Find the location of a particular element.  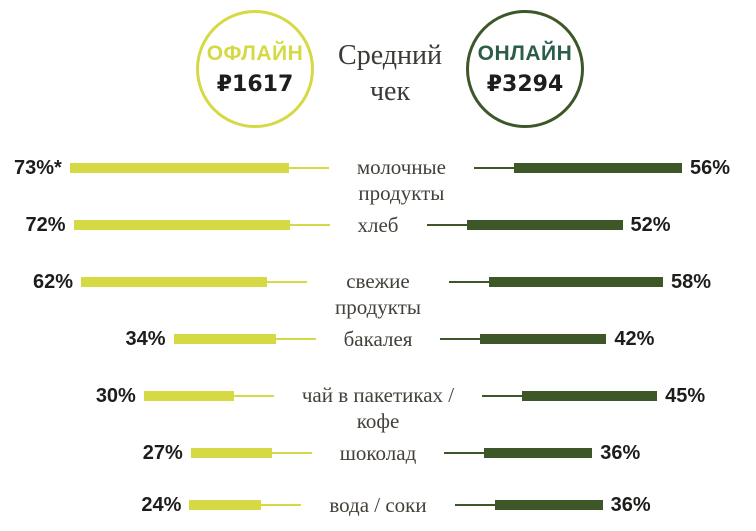

category-row-dairy: 73%* молочные продукты 56% is located at coordinates (378, 171).